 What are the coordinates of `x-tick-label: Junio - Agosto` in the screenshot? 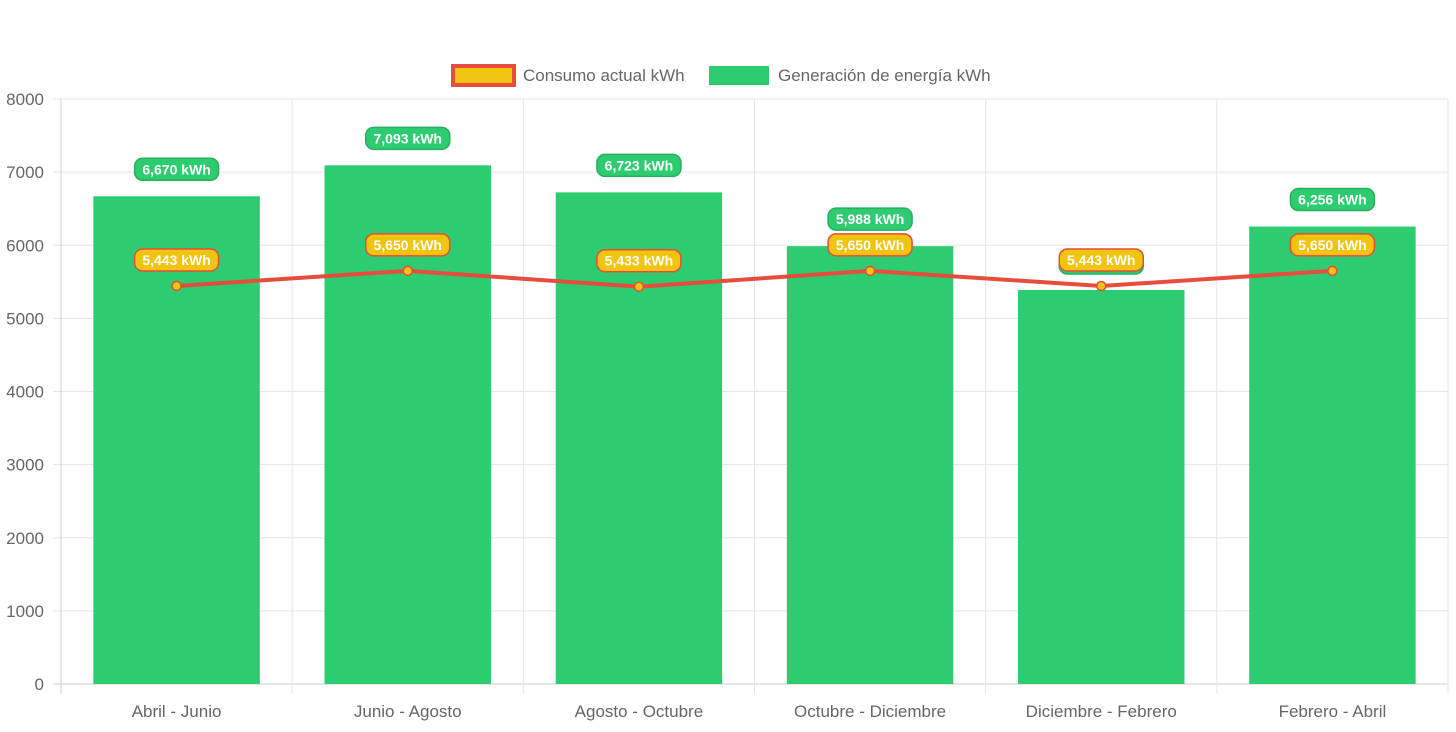 It's located at (408, 711).